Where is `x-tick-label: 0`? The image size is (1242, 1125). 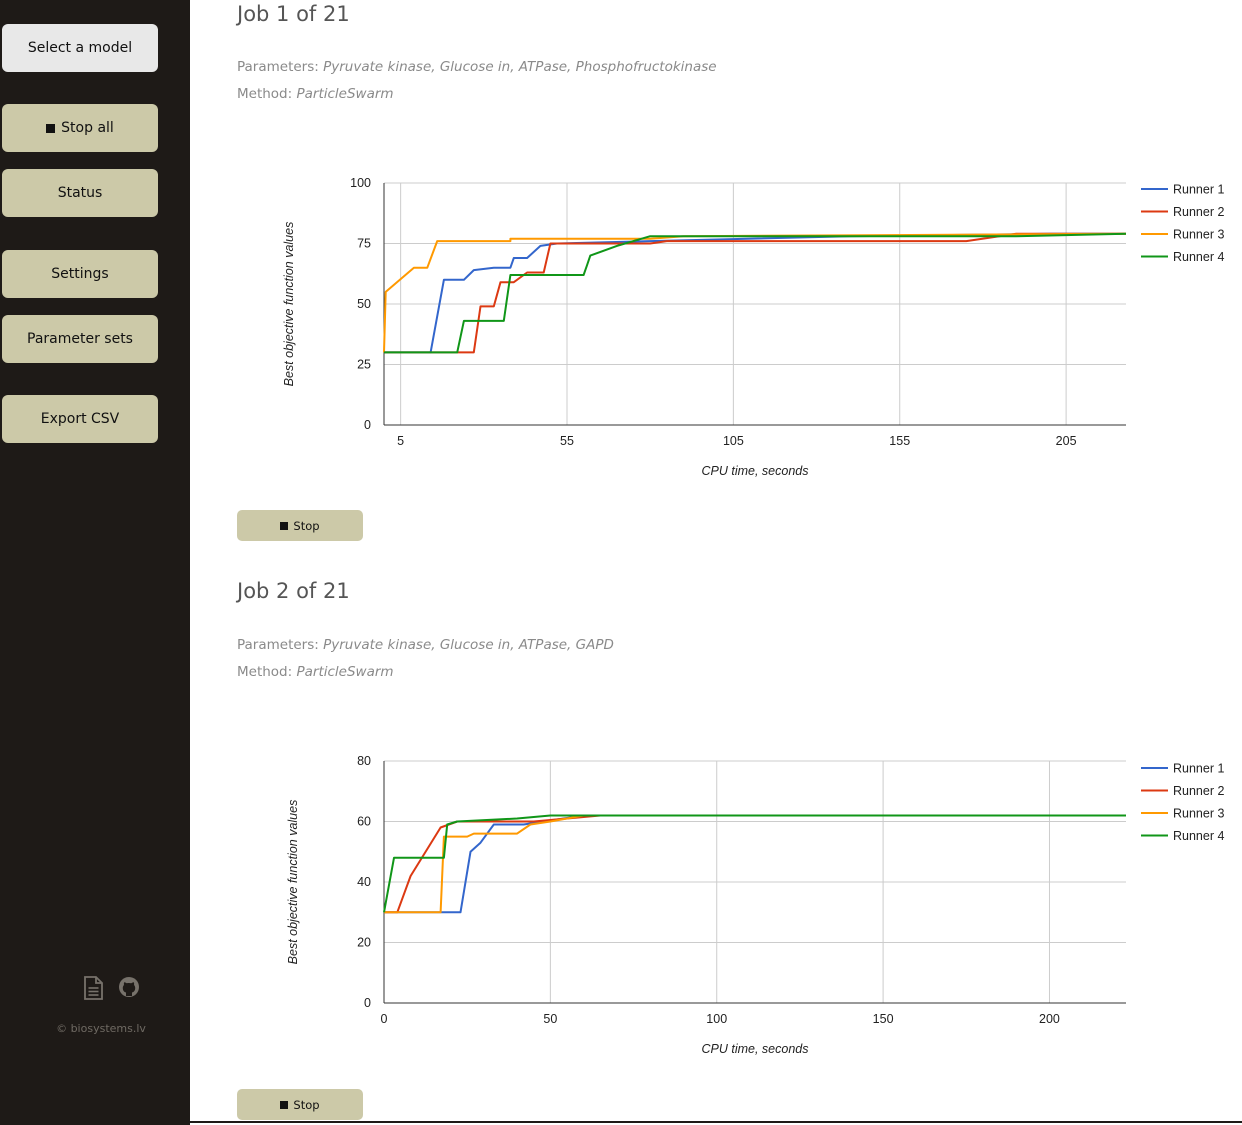
x-tick-label: 0 is located at coordinates (384, 1019).